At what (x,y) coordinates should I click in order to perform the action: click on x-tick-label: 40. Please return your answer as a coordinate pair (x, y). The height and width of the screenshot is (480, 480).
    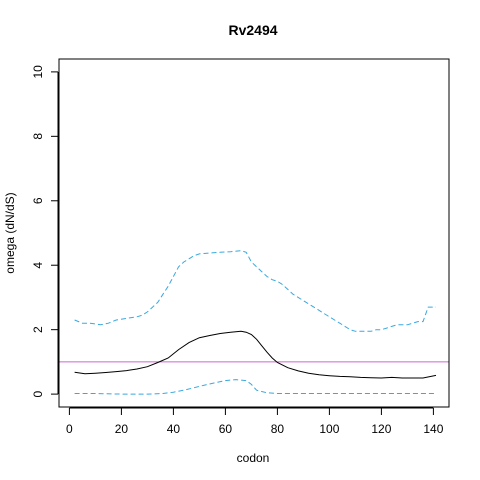
    Looking at the image, I should click on (174, 429).